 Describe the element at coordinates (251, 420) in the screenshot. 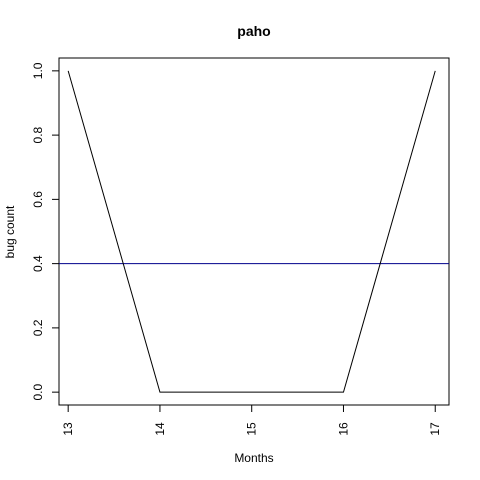

I see `x-axis: 13 14 15 16 17` at that location.